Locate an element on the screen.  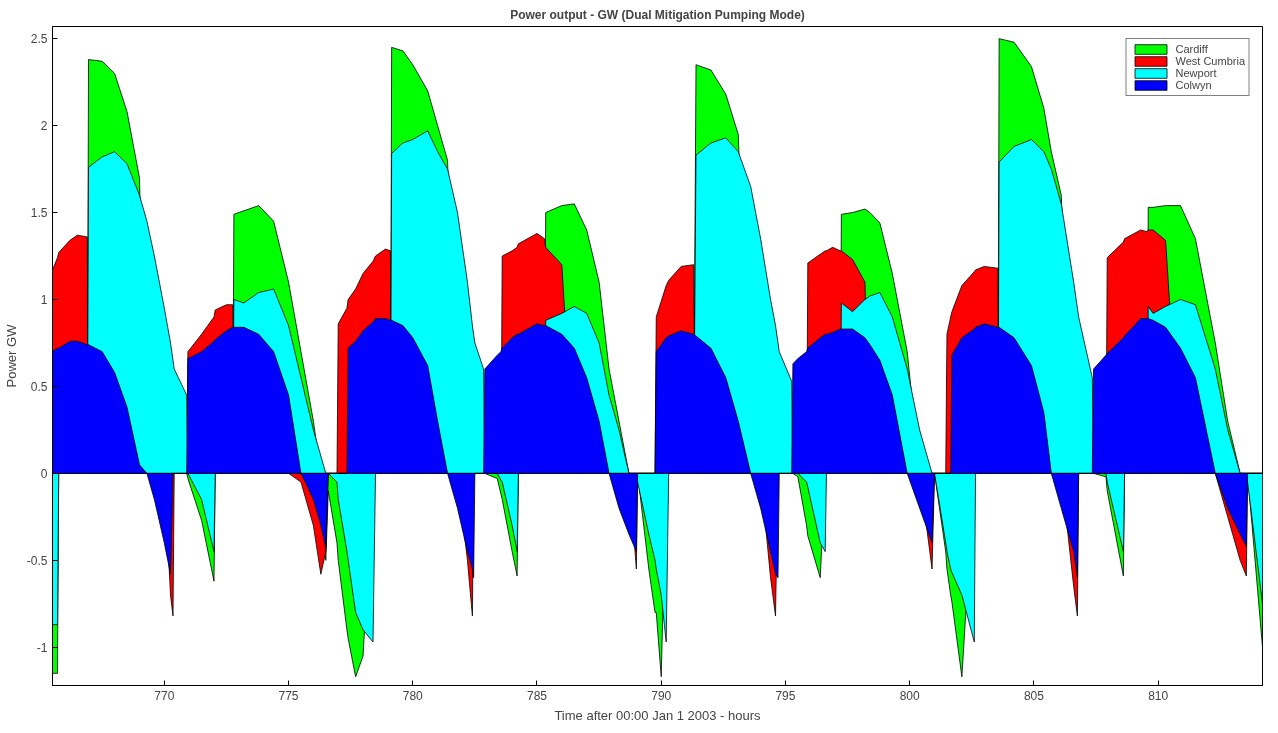
x-tick-label: 790 is located at coordinates (661, 695).